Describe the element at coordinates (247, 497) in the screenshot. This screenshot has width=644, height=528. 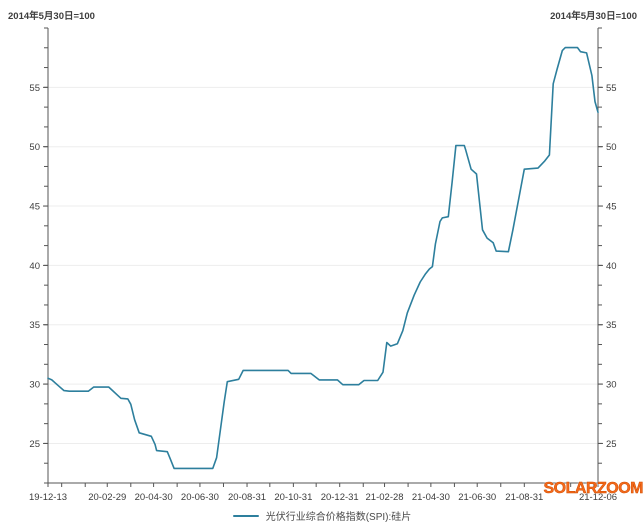
I see `svg-text: 20-08-31` at that location.